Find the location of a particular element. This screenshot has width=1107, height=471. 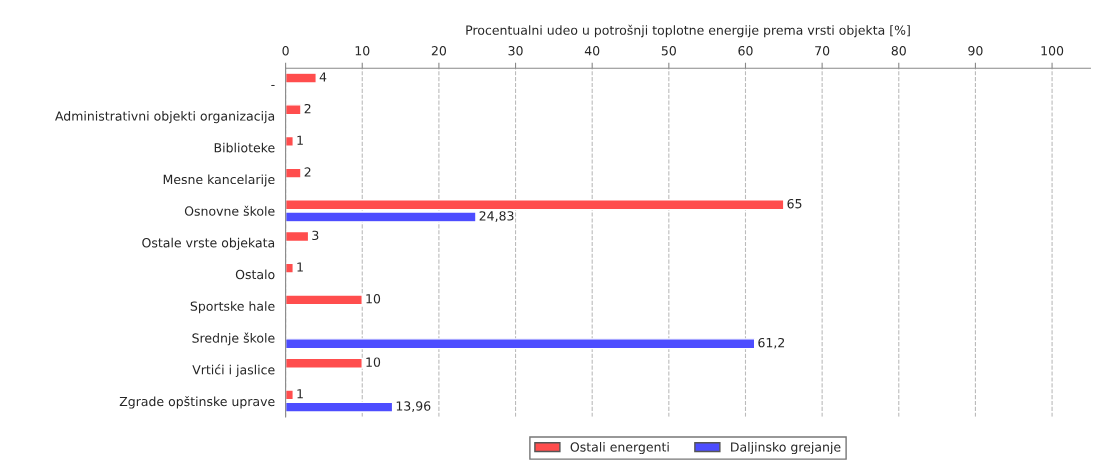

x-tick-label: 80 is located at coordinates (898, 51).